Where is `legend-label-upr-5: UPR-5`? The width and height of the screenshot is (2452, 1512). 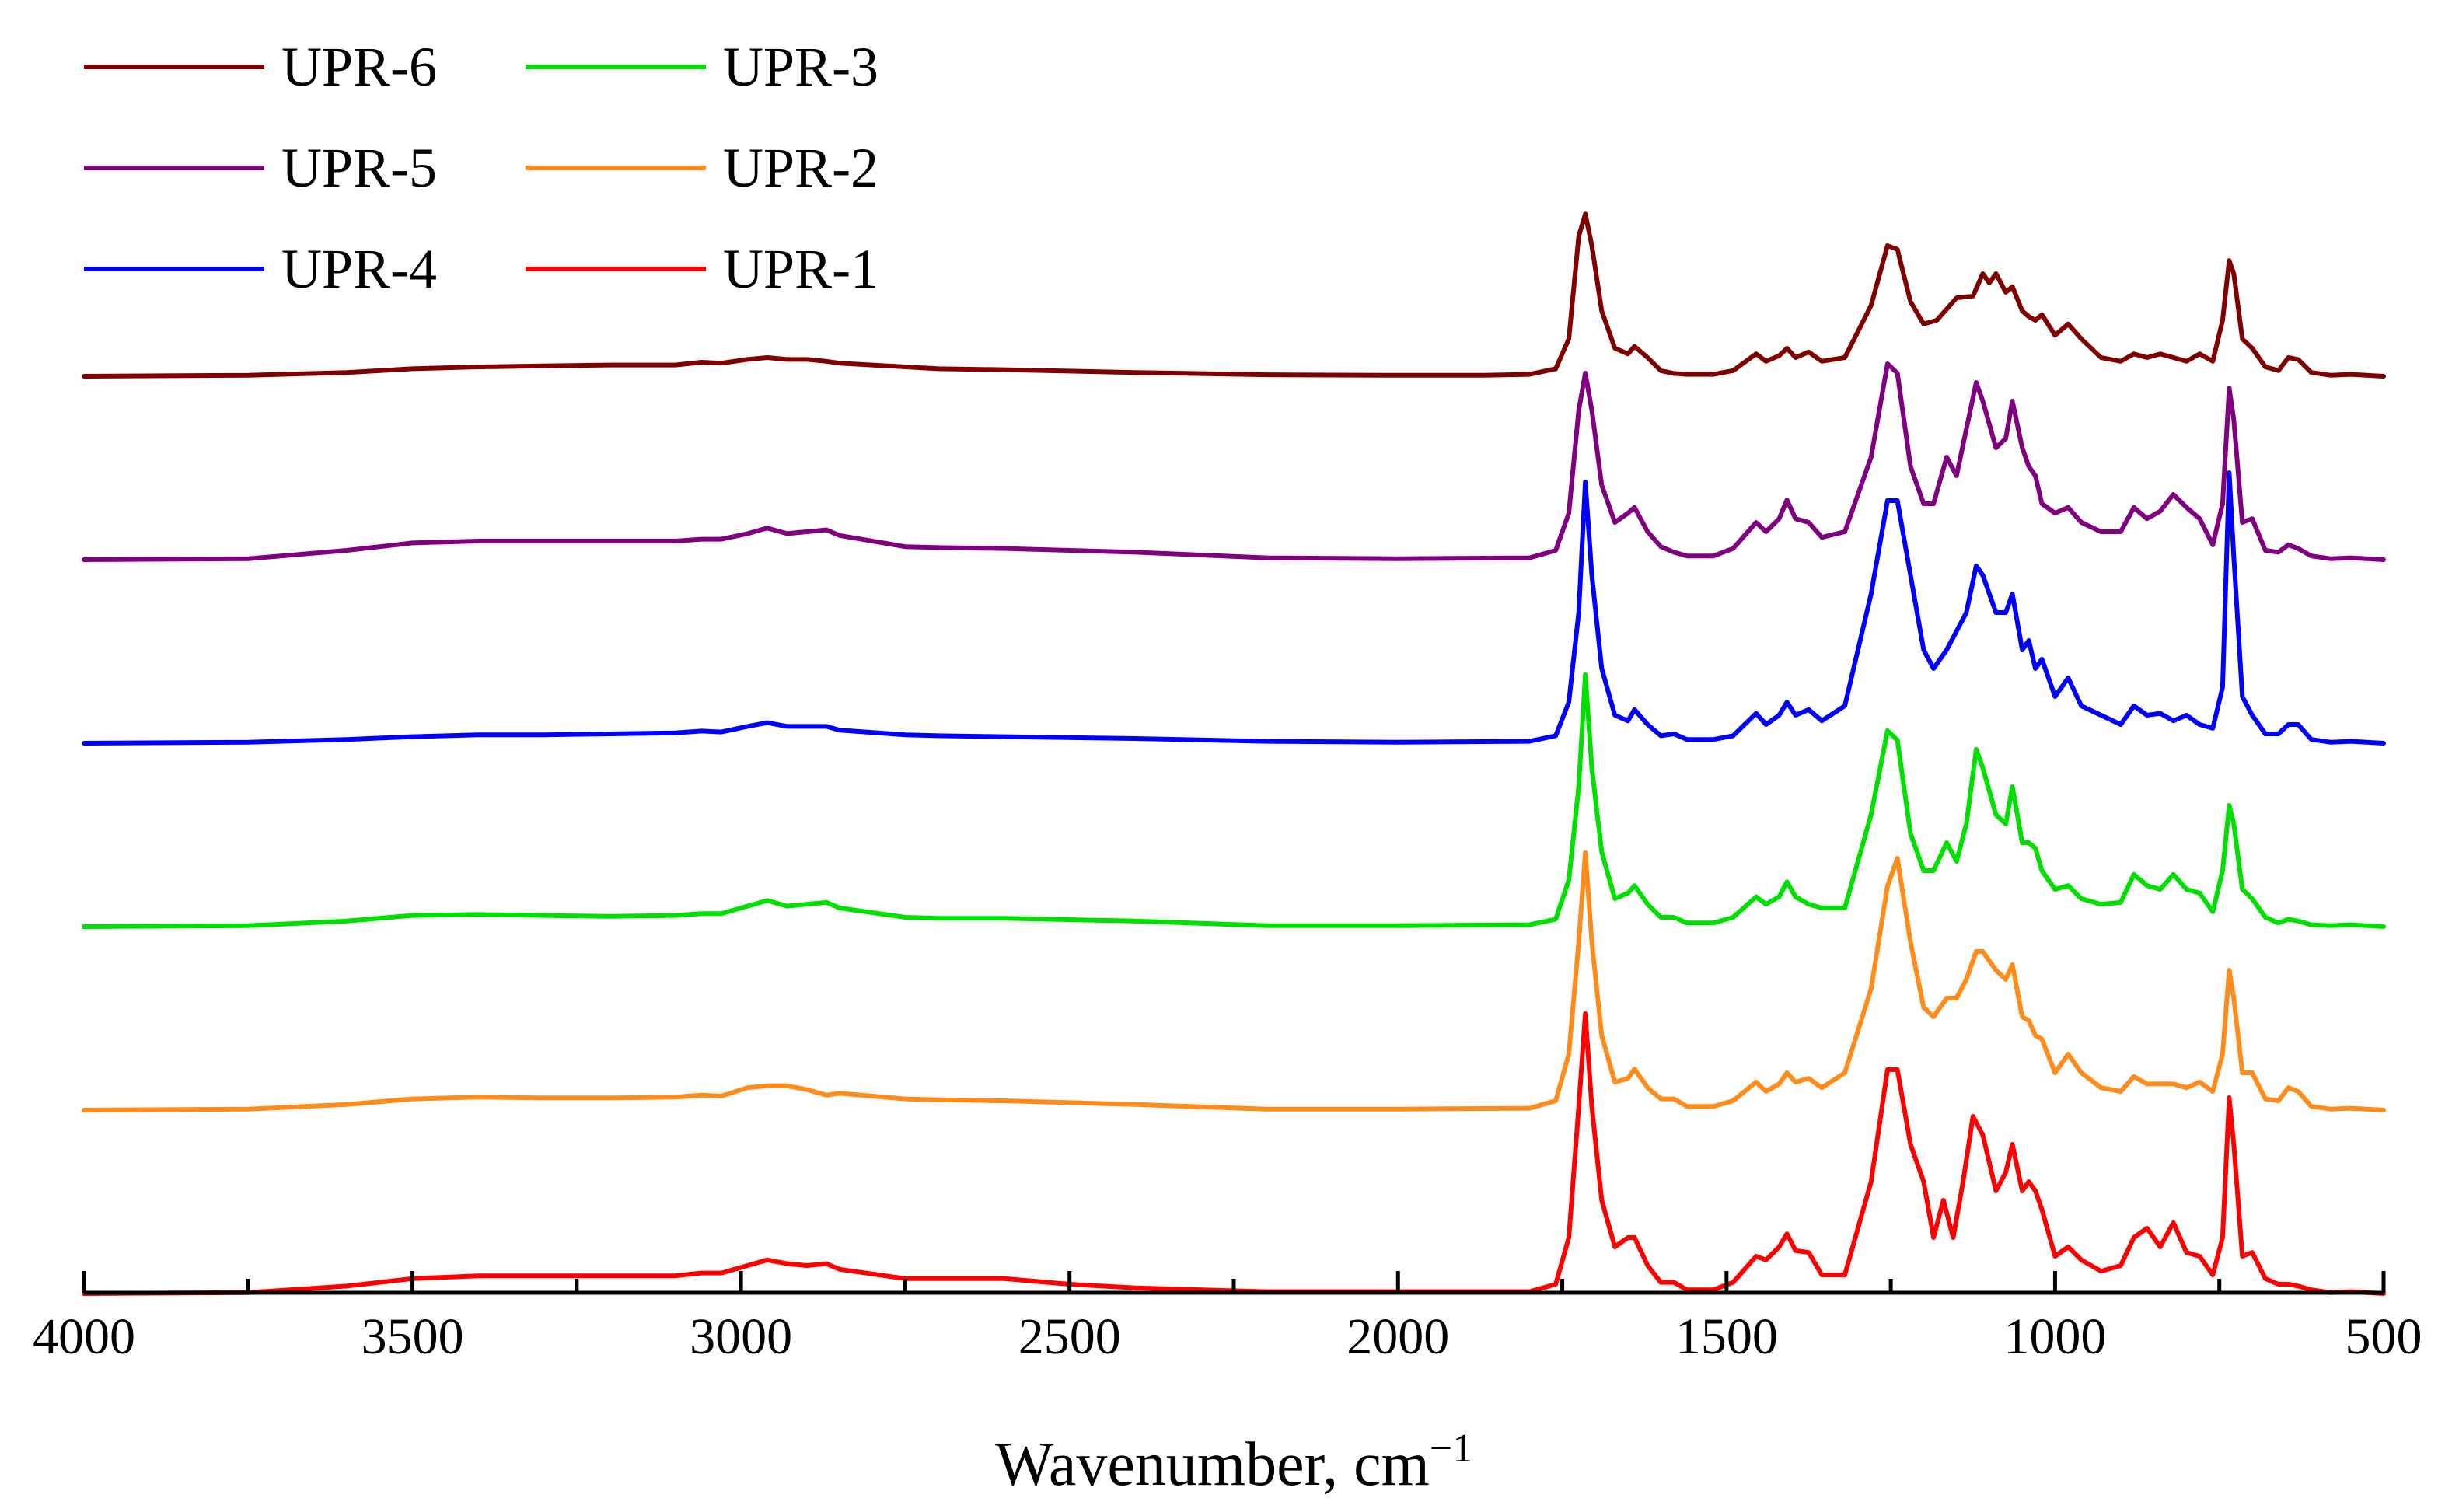 legend-label-upr-5: UPR-5 is located at coordinates (359, 168).